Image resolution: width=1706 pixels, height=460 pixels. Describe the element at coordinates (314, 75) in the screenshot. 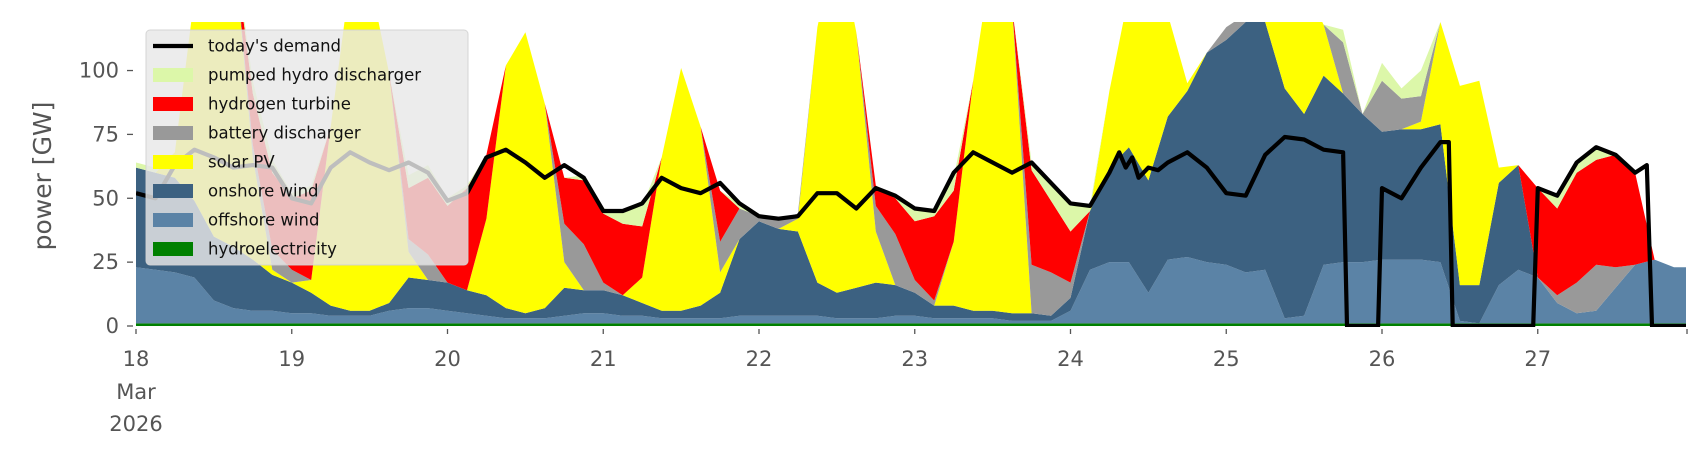

I see `legend-label-pumped-hydro-discharger: pumped hydro discharger` at that location.